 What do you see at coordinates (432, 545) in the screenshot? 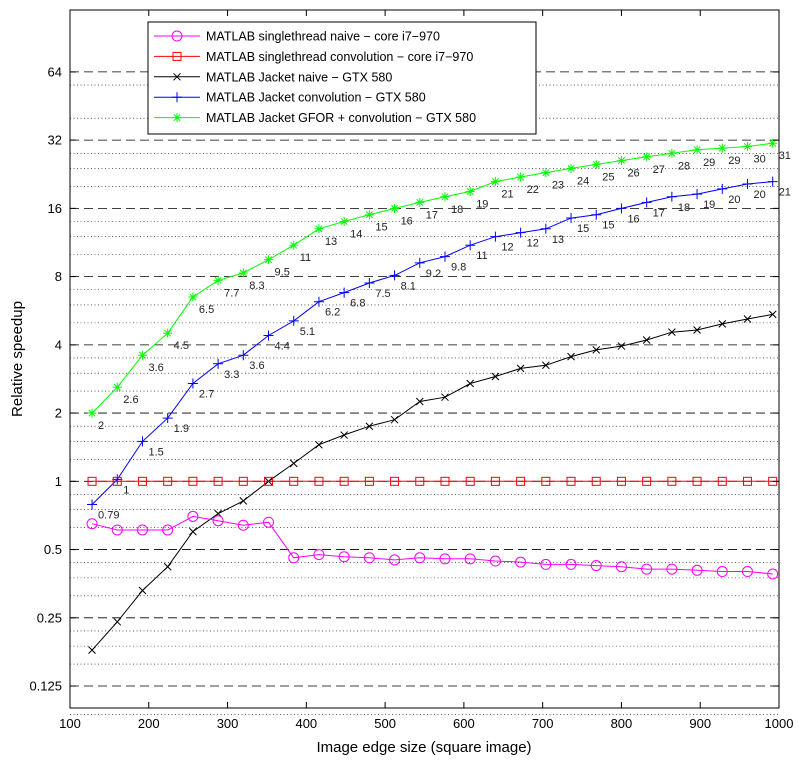
I see `series-line` at bounding box center [432, 545].